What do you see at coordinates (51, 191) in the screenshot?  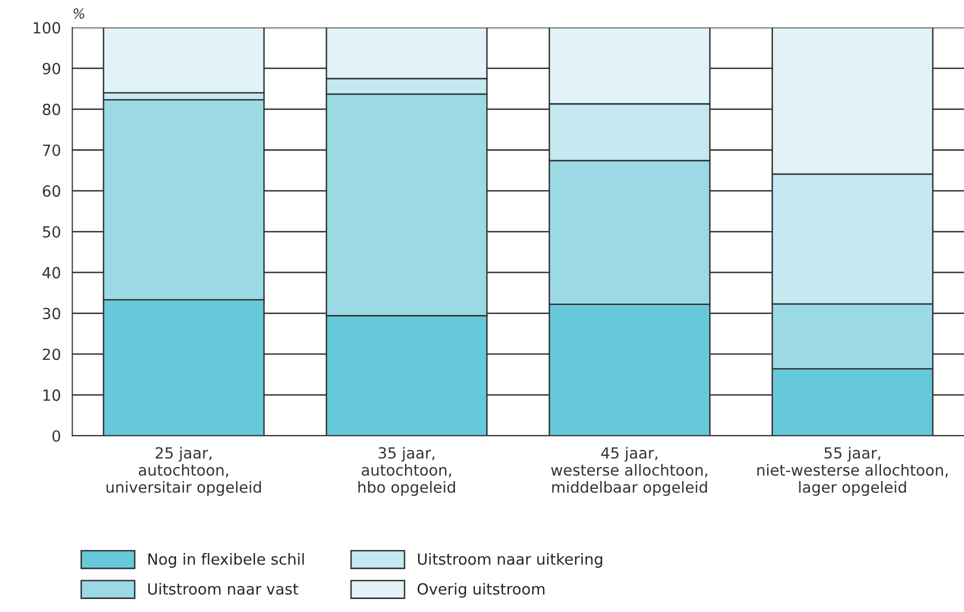 I see `y-tick-label: 60` at bounding box center [51, 191].